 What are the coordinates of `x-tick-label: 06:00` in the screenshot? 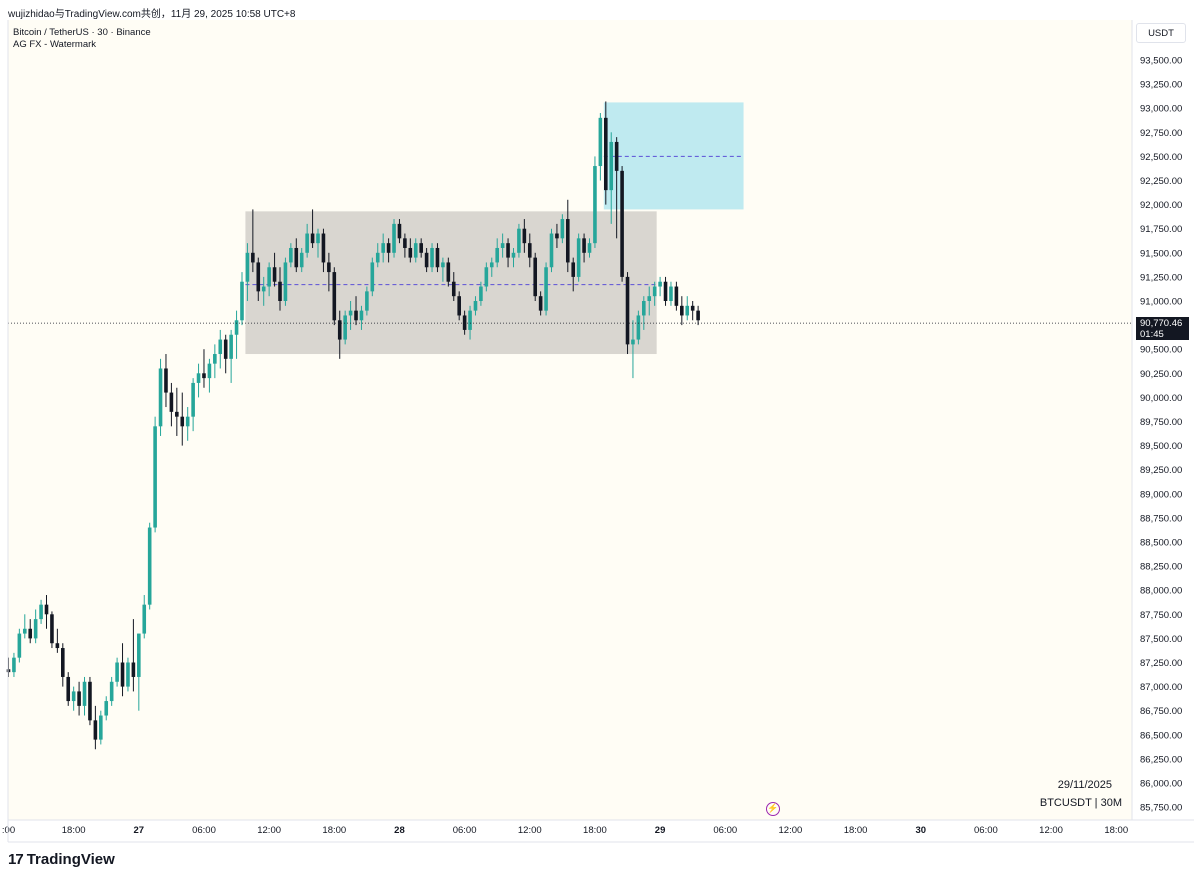 It's located at (204, 830).